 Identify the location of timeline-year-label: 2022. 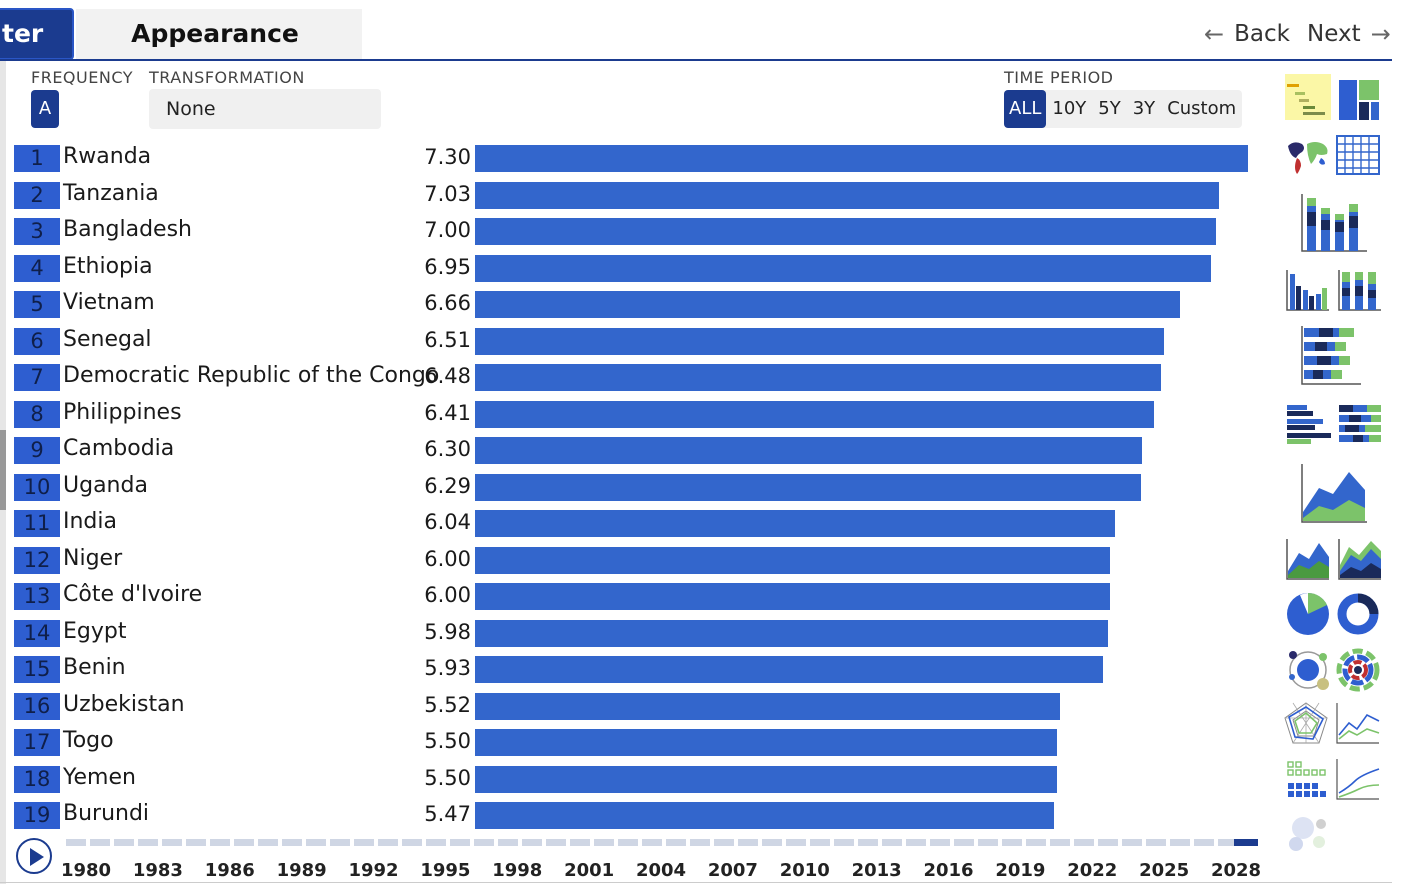
(1092, 870).